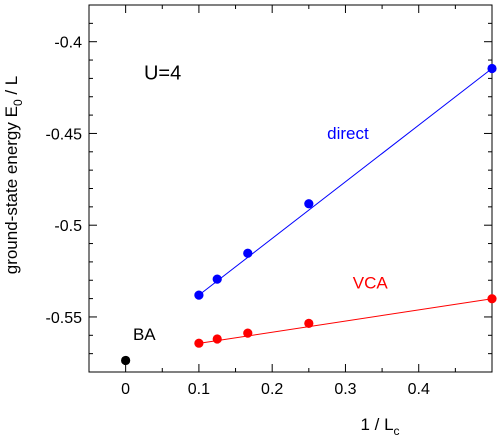 The height and width of the screenshot is (441, 498). What do you see at coordinates (348, 133) in the screenshot?
I see `direct-series-label: direct` at bounding box center [348, 133].